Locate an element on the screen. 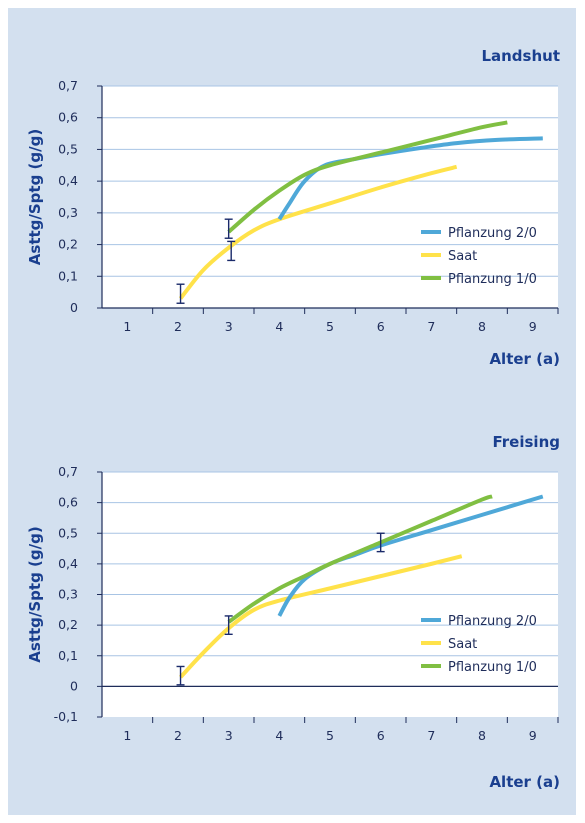  y-tick-label: -0,1 is located at coordinates (66, 716).